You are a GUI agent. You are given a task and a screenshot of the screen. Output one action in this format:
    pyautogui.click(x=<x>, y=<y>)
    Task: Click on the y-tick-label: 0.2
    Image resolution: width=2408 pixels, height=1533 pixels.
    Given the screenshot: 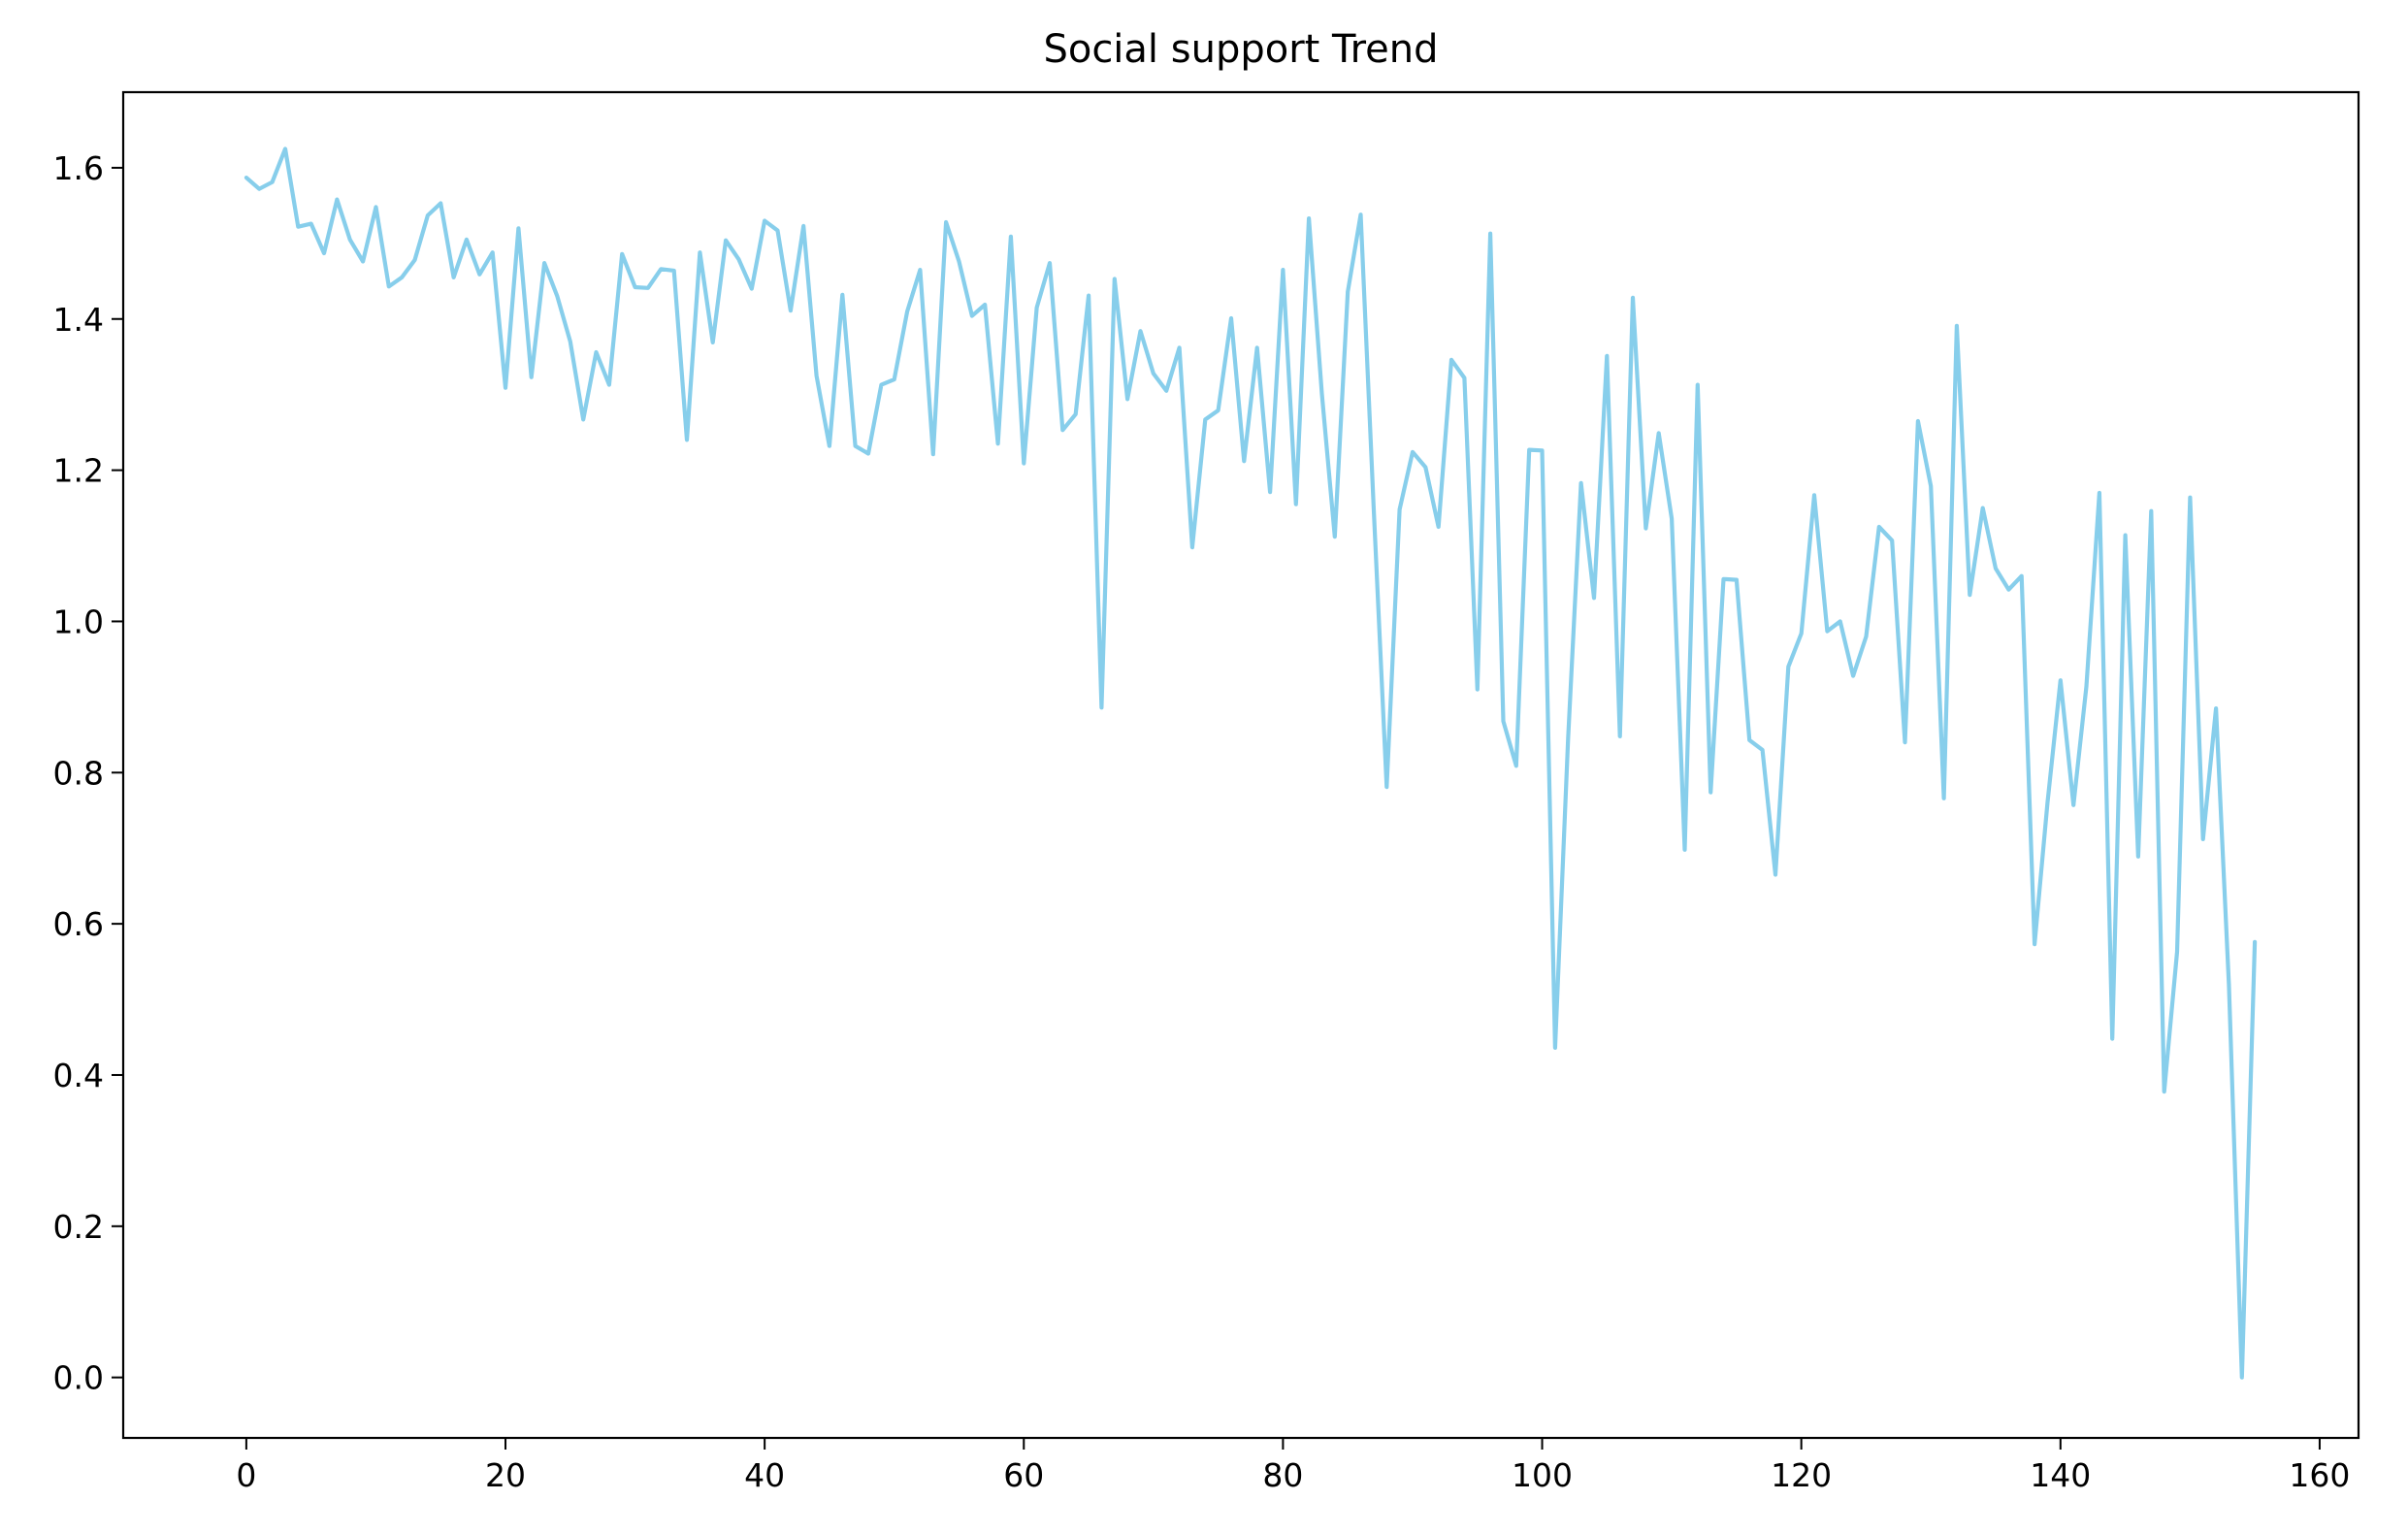 What is the action you would take?
    pyautogui.click(x=78, y=1227)
    